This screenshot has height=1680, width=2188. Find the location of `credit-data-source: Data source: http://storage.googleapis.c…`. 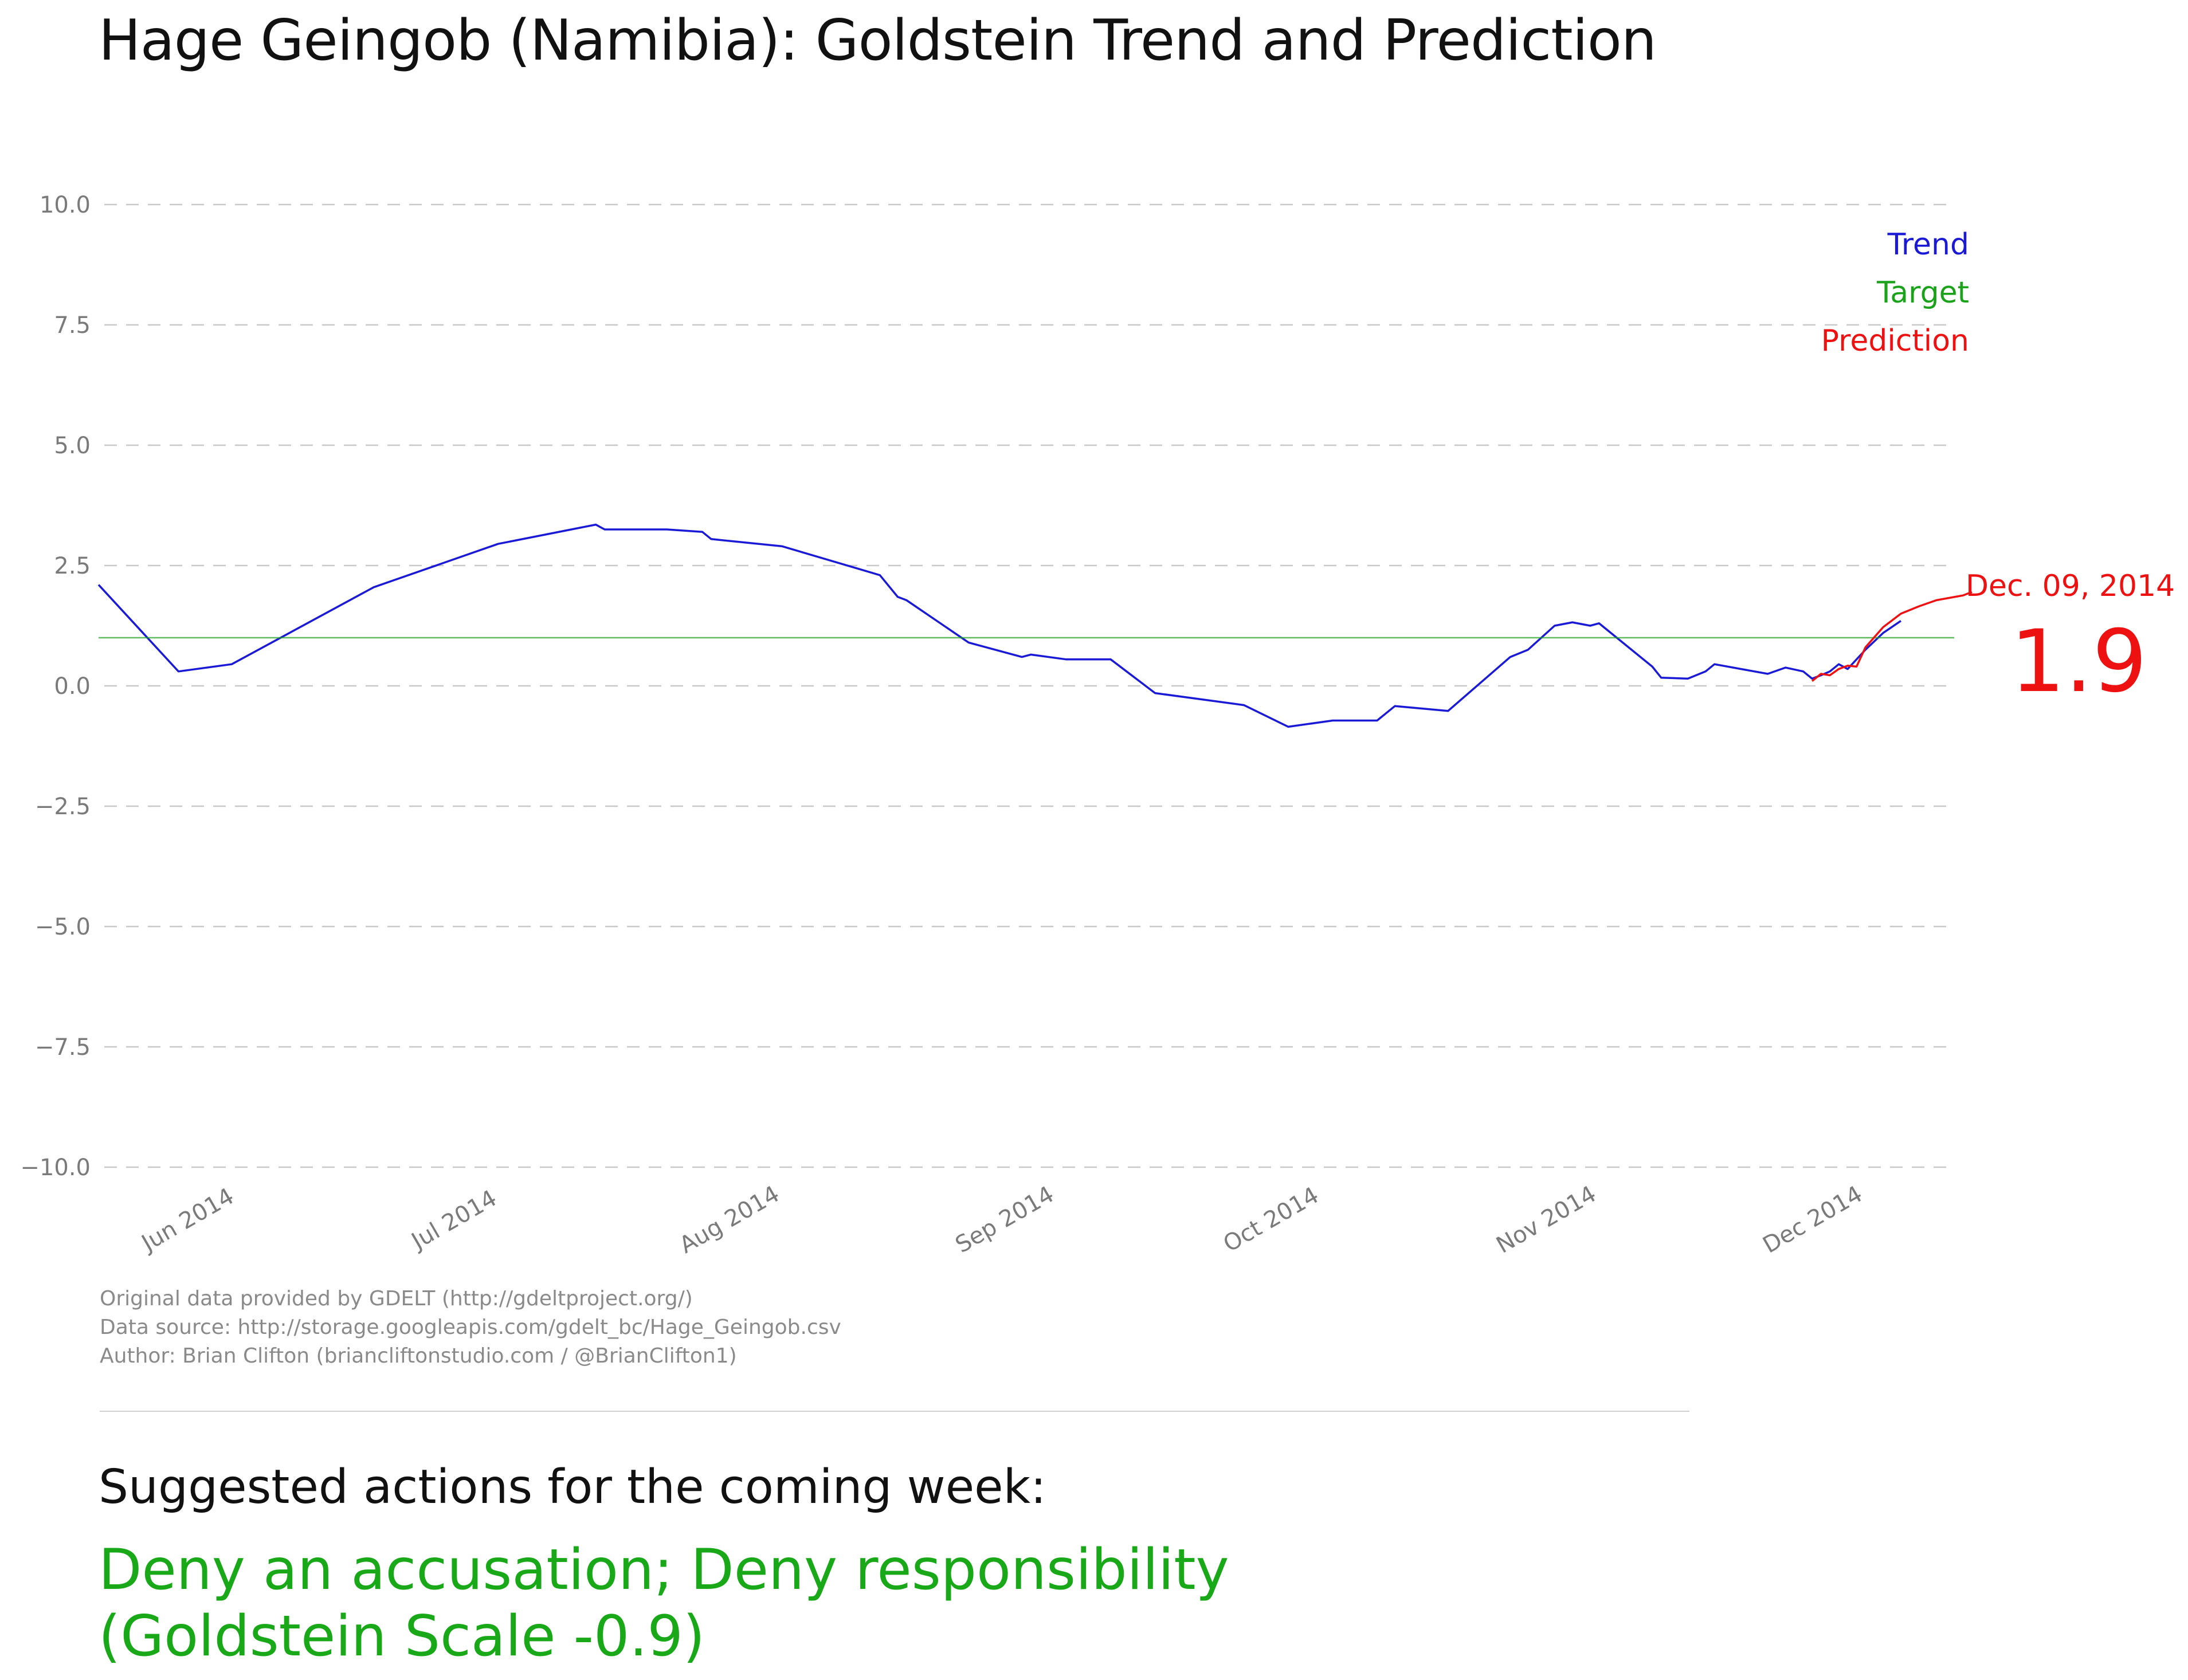

credit-data-source: Data source: http://storage.googleapis.c… is located at coordinates (470, 1327).